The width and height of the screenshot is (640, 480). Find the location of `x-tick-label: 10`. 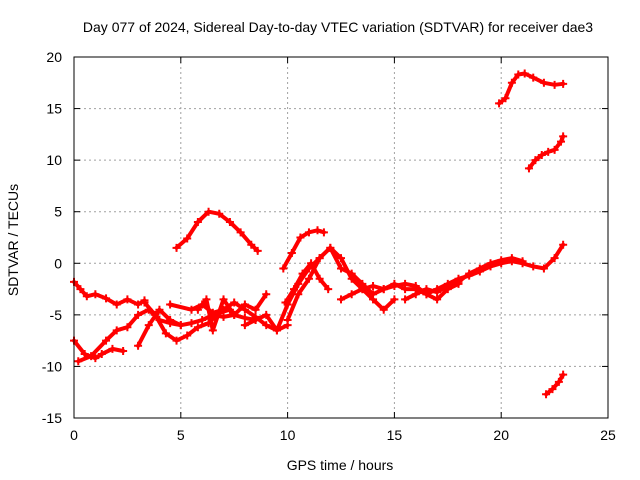

x-tick-label: 10 is located at coordinates (288, 435).